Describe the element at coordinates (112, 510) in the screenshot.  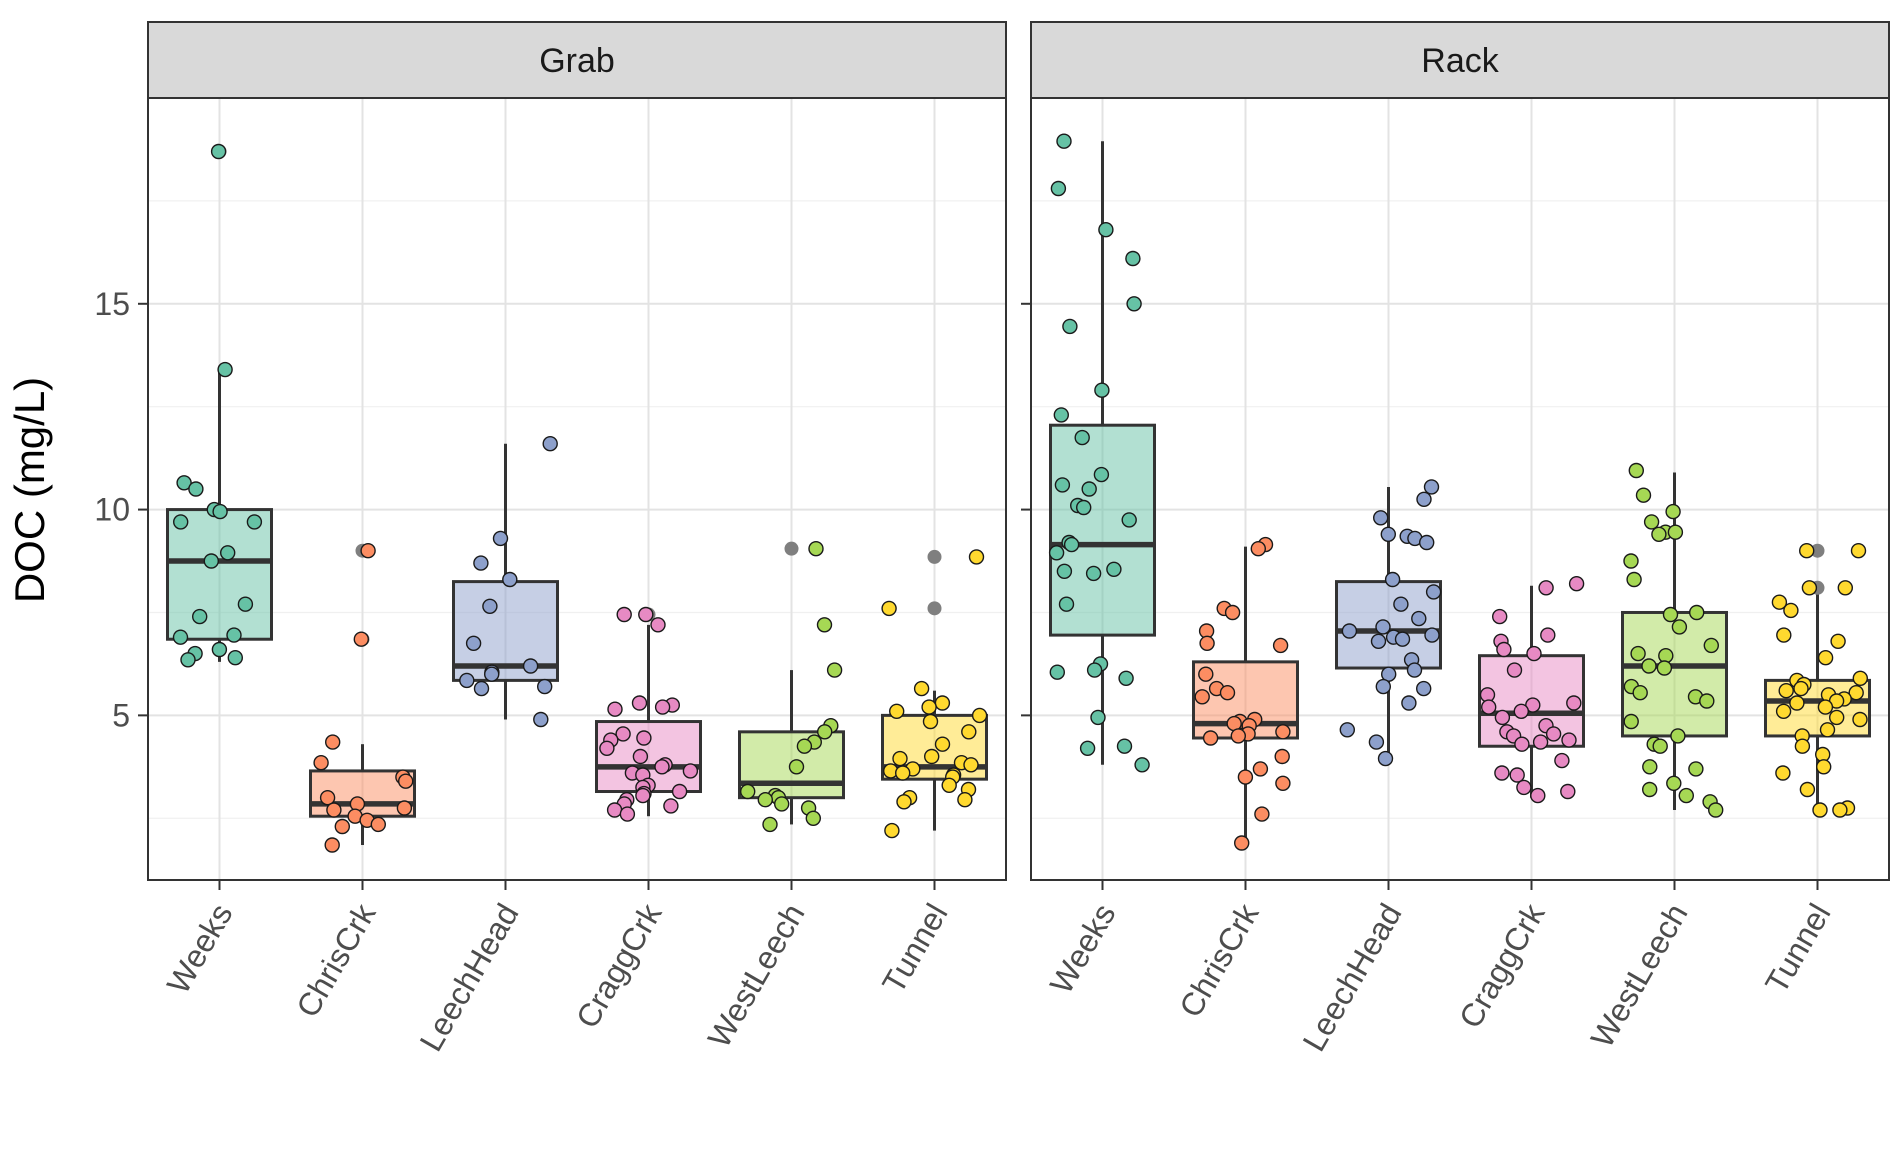
I see `y-tick-label: 10` at that location.